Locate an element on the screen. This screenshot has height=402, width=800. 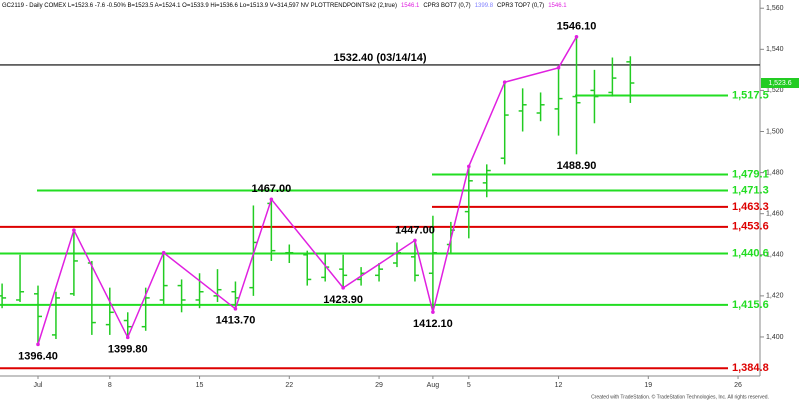
level-label: 1,453.6 is located at coordinates (750, 227).